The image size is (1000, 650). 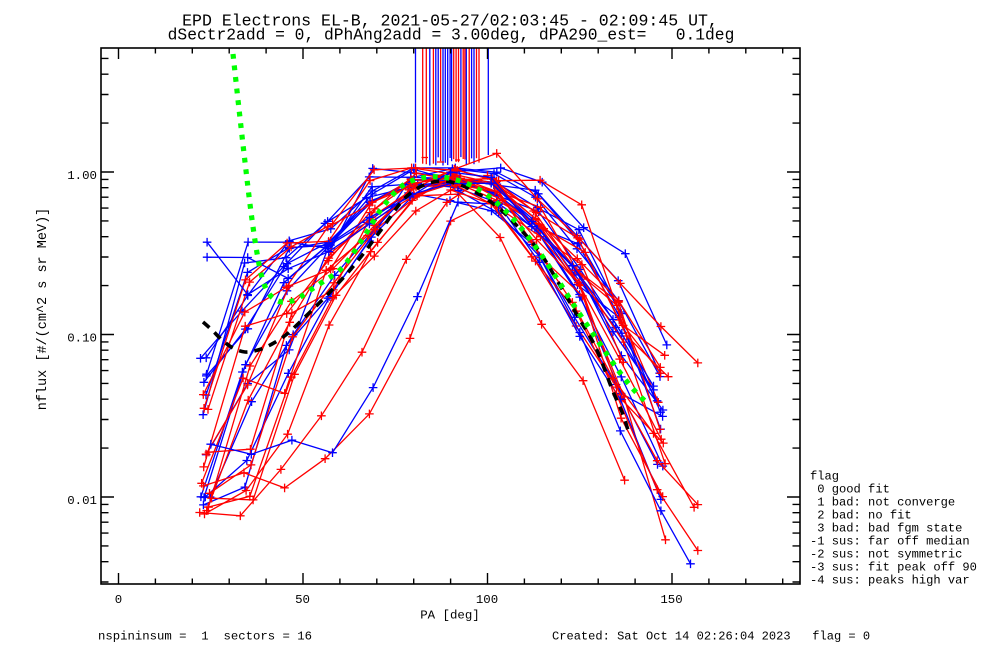 I want to click on svg-text: 0.01, so click(x=82, y=501).